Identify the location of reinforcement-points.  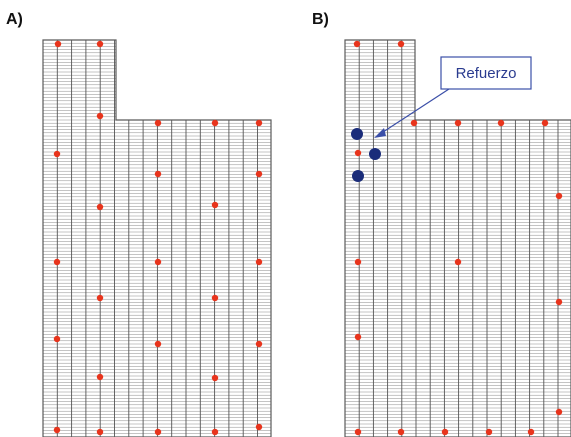
(366, 155).